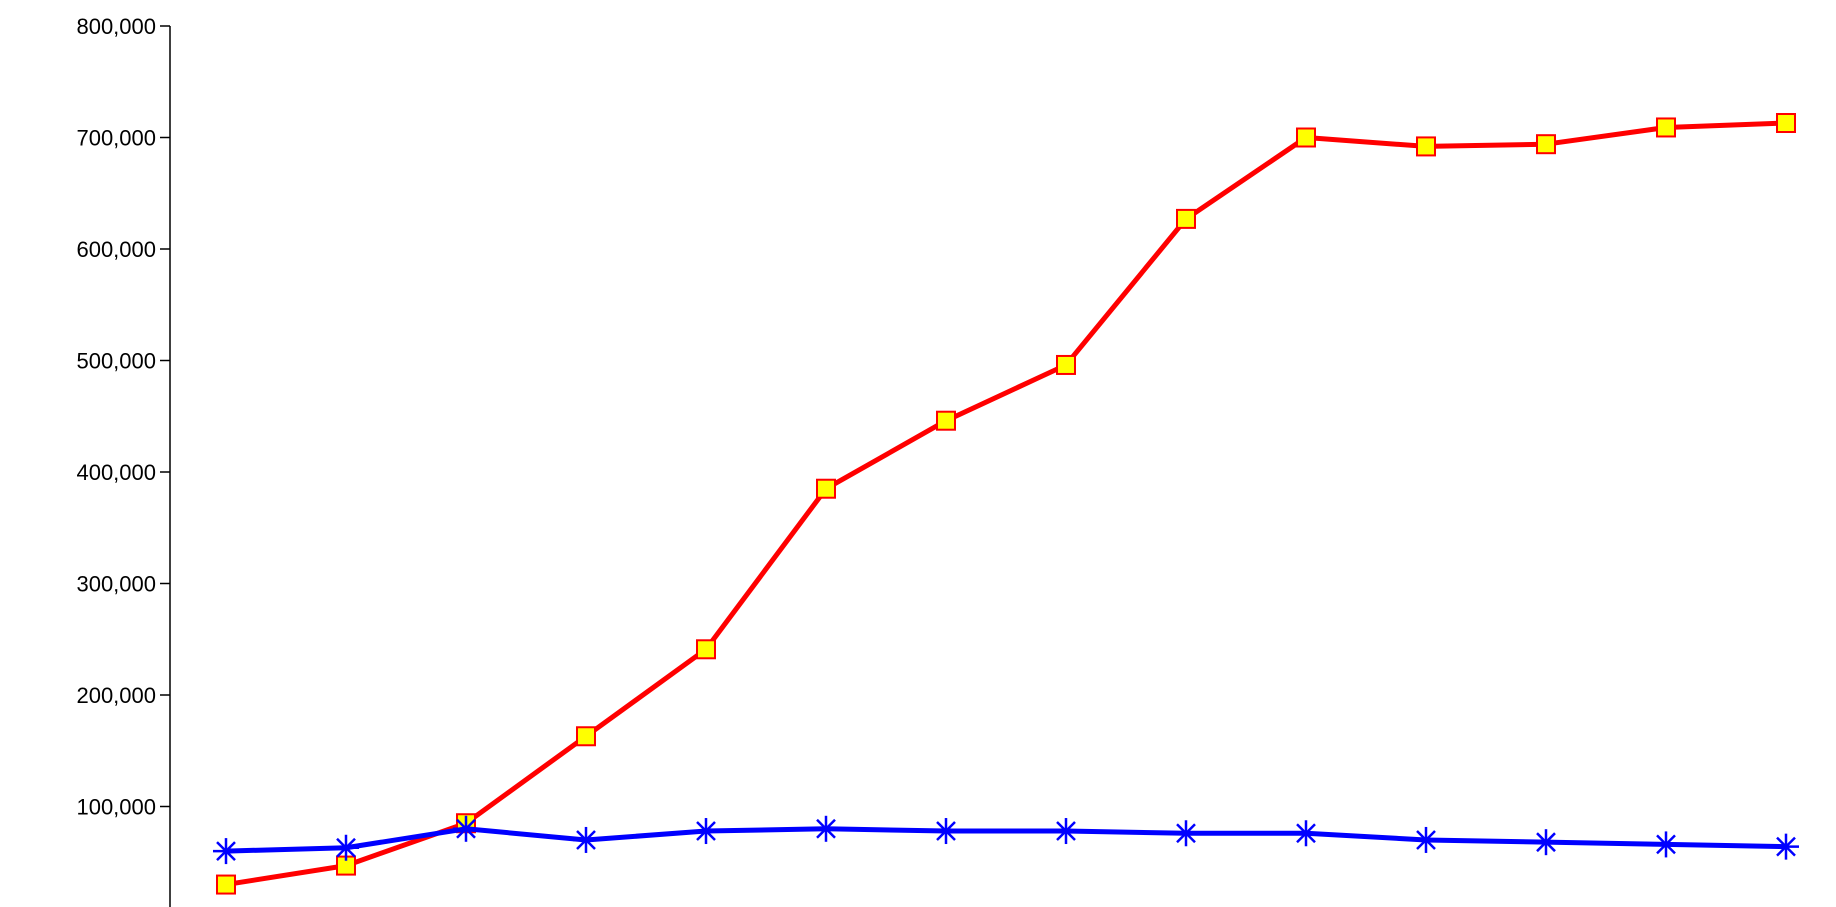 Image resolution: width=1836 pixels, height=907 pixels. What do you see at coordinates (116, 695) in the screenshot?
I see `y-tick-label: 200,000` at bounding box center [116, 695].